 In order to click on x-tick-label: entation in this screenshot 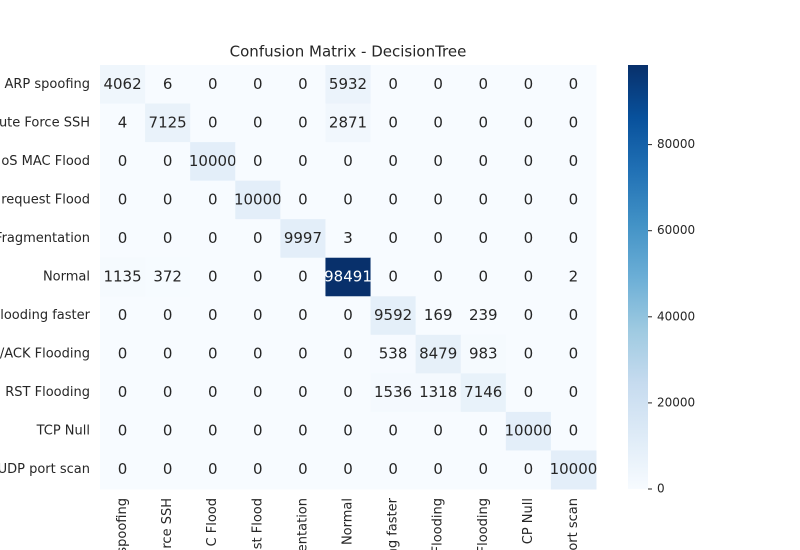, I will do `click(302, 524)`.